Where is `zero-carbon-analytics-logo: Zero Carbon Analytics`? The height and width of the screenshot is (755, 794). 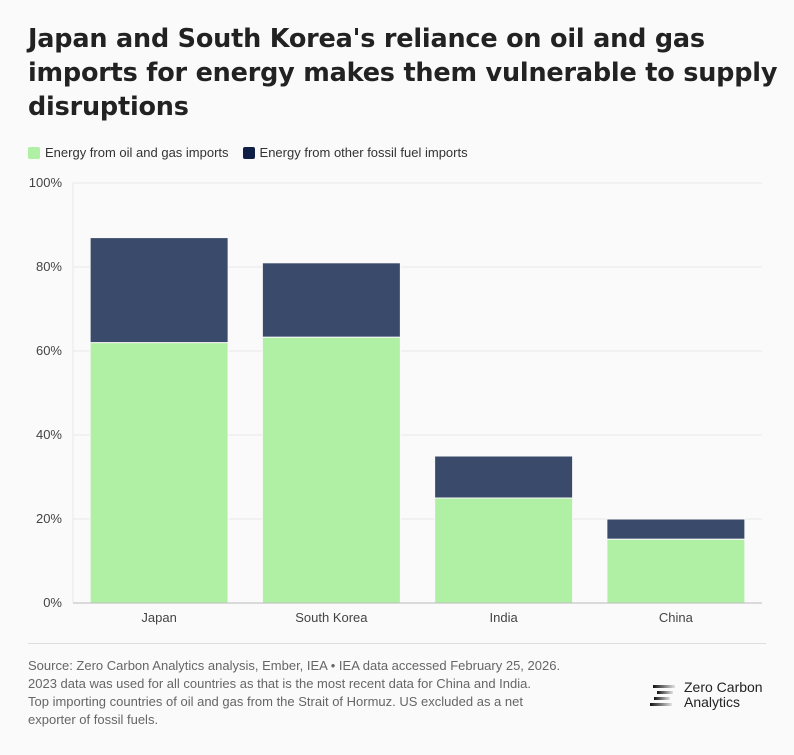
zero-carbon-analytics-logo: Zero Carbon Analytics is located at coordinates (706, 695).